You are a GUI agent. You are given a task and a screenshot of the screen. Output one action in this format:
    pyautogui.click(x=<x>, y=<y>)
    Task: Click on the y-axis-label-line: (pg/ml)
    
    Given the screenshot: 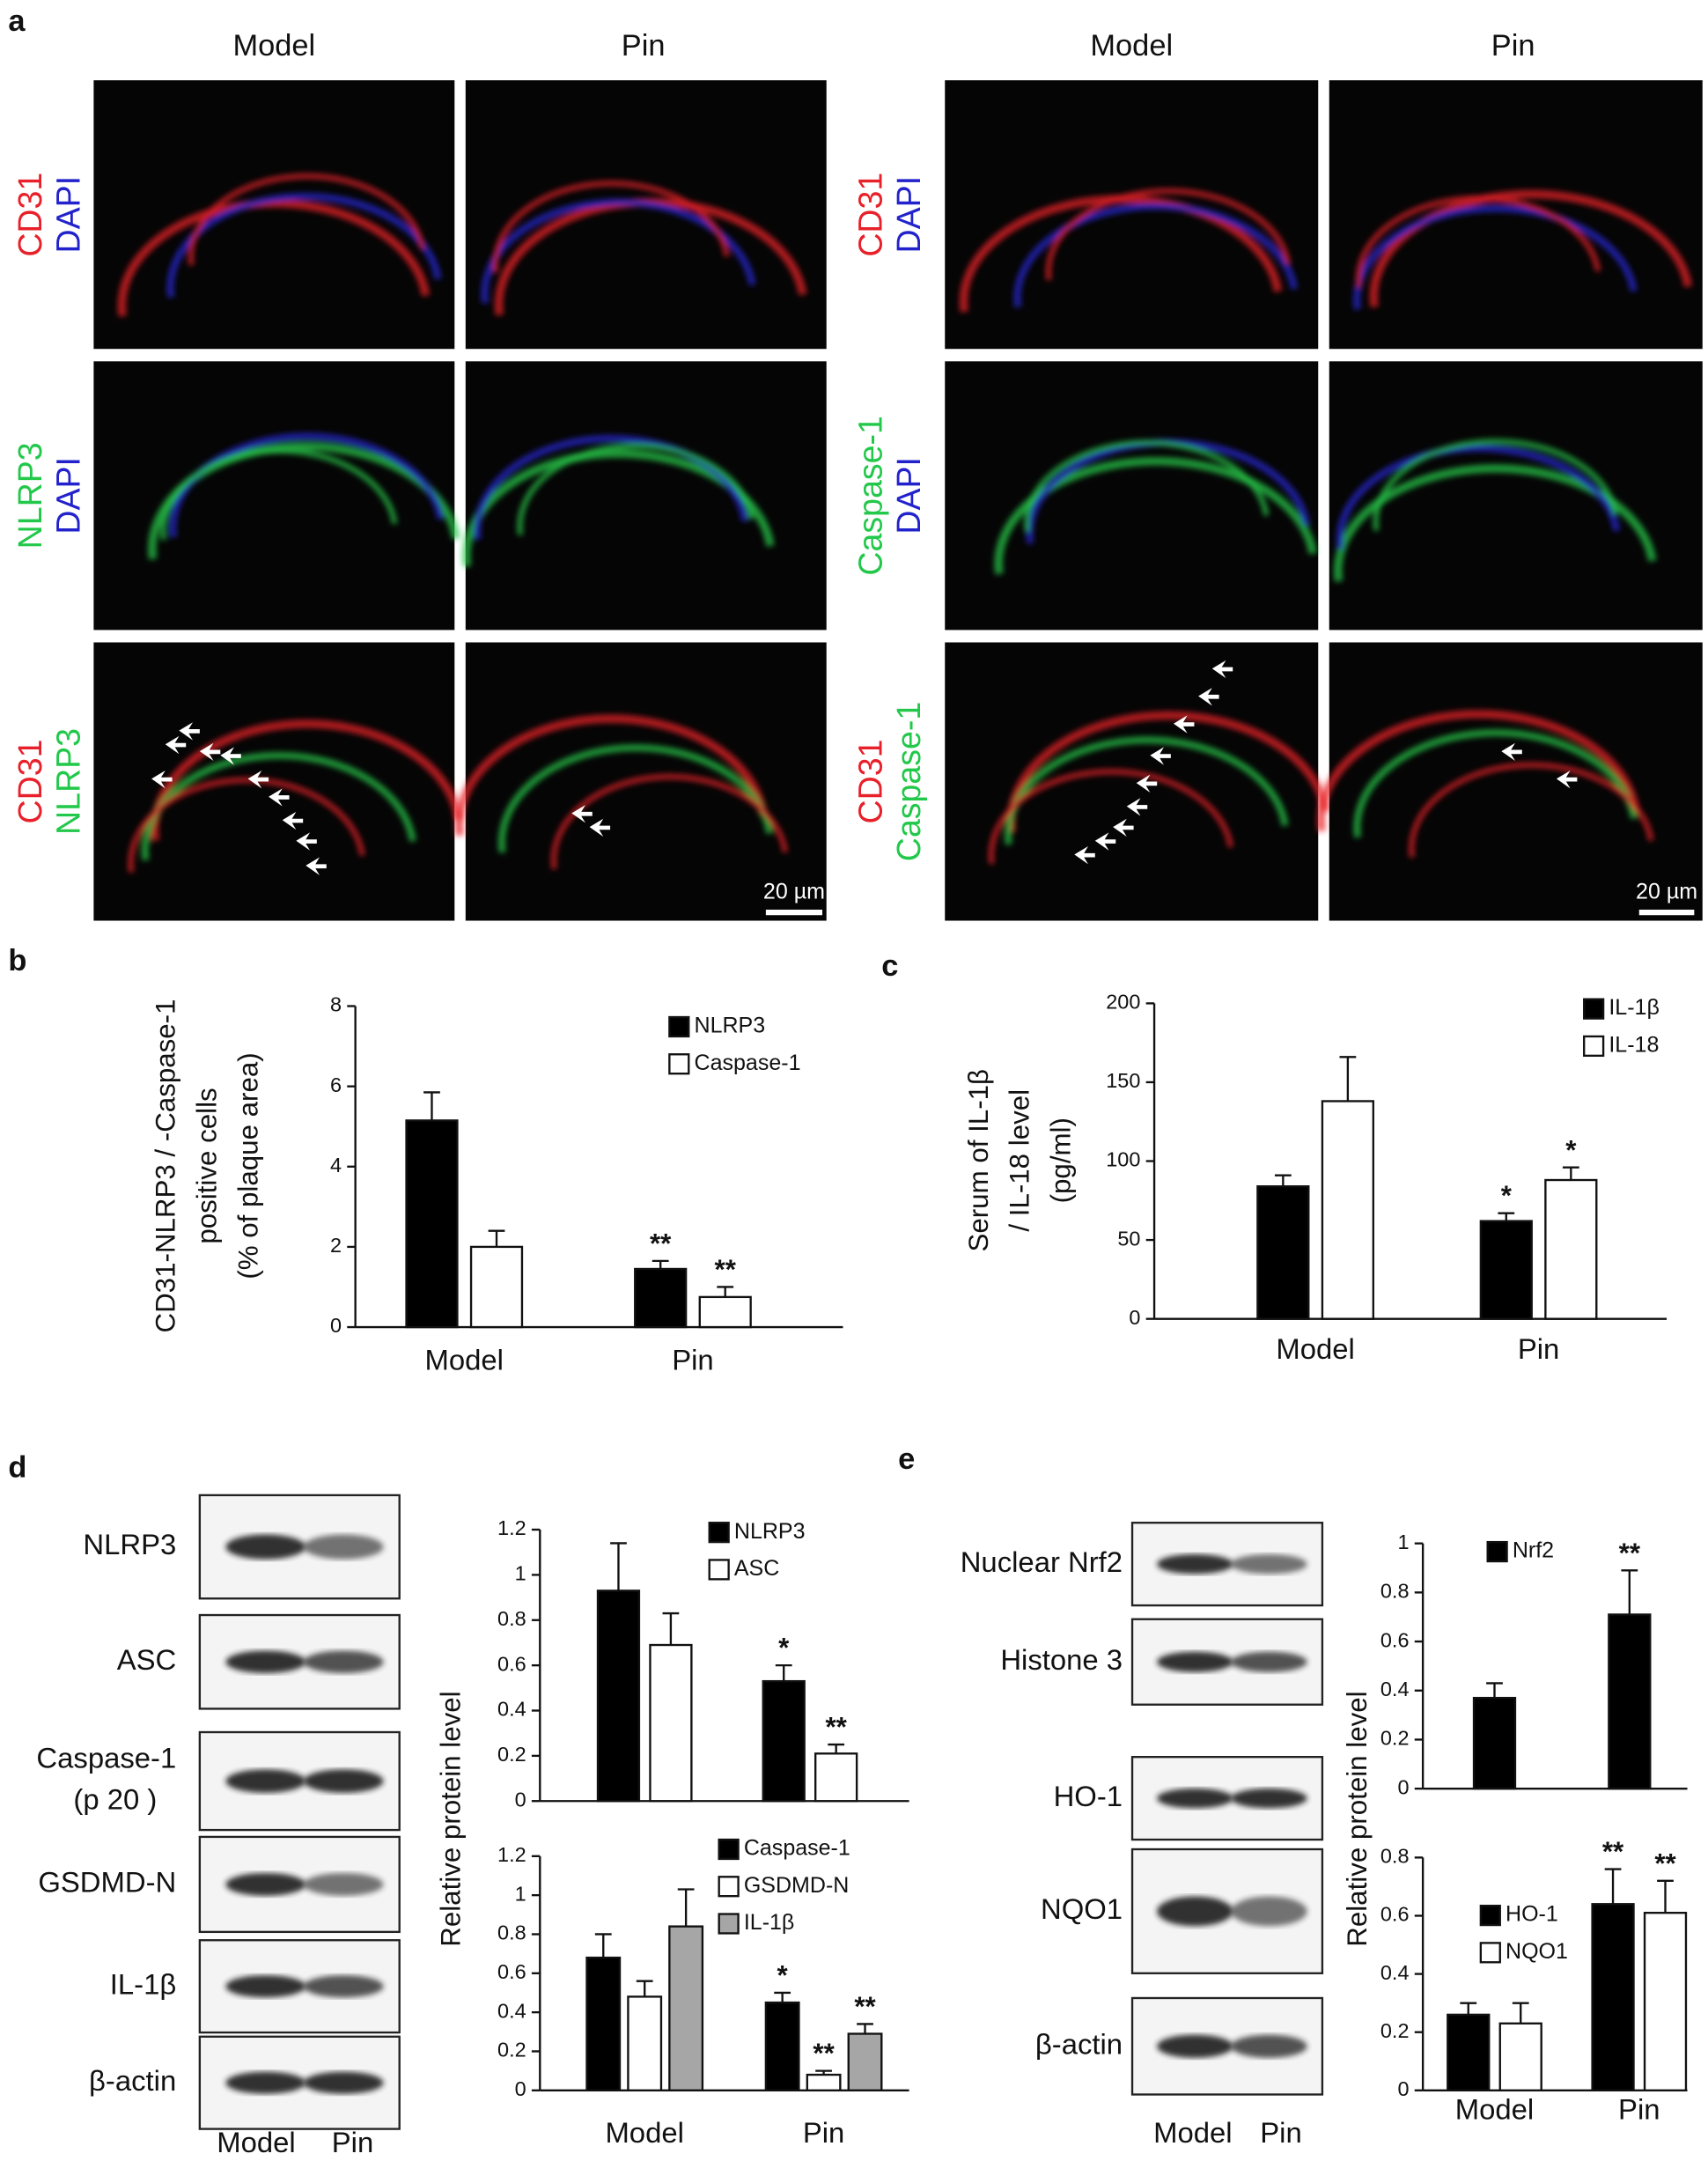 What is the action you would take?
    pyautogui.click(x=1061, y=1160)
    